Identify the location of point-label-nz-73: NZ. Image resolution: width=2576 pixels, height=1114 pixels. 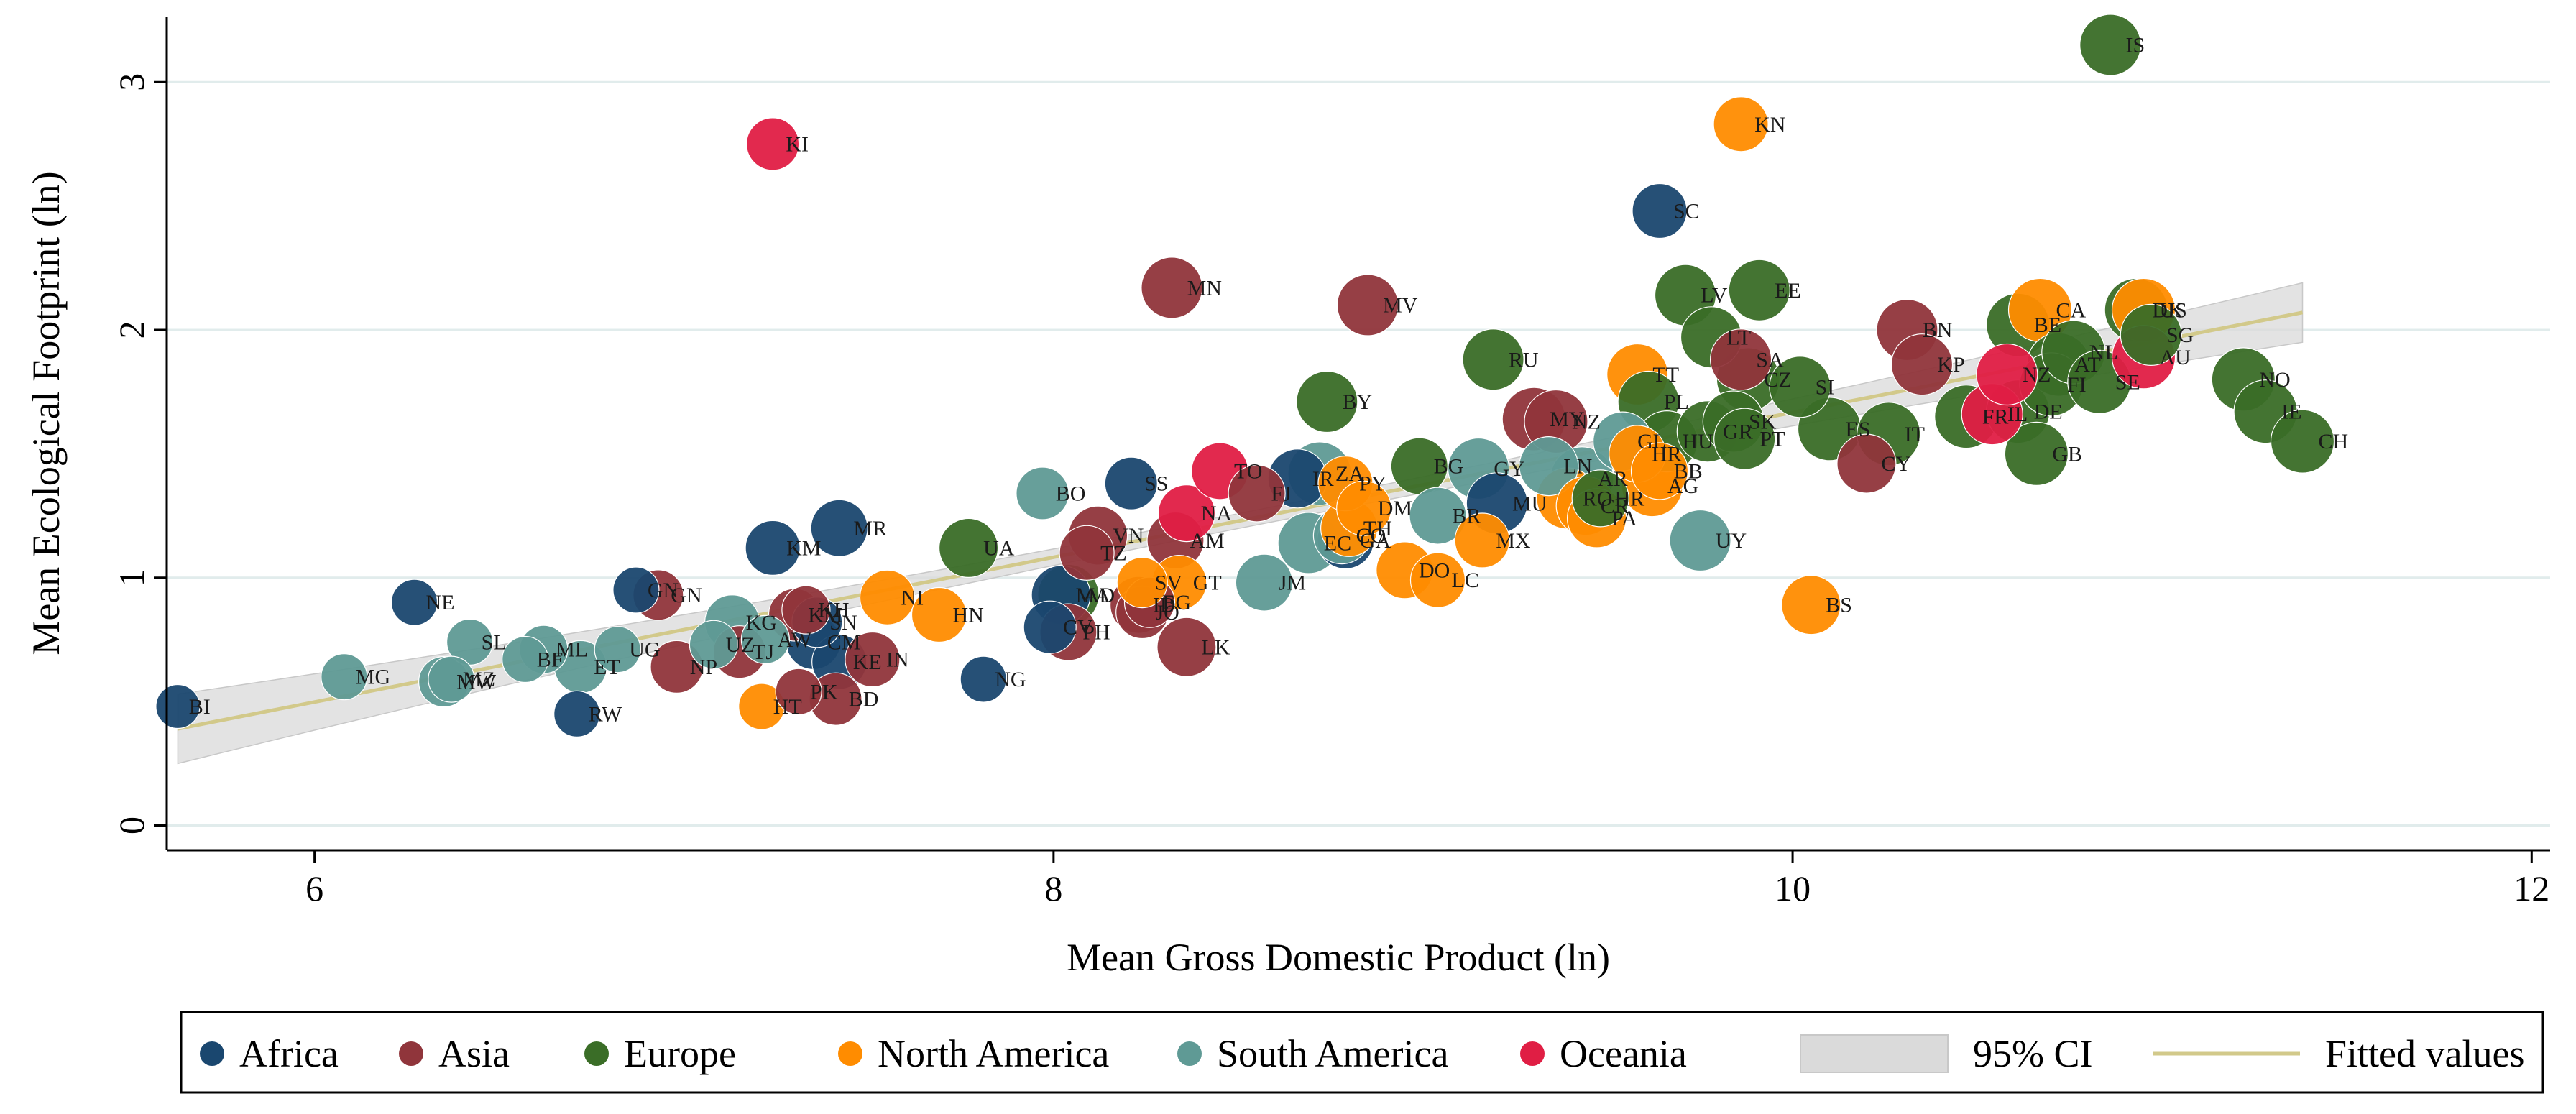
(1586, 422).